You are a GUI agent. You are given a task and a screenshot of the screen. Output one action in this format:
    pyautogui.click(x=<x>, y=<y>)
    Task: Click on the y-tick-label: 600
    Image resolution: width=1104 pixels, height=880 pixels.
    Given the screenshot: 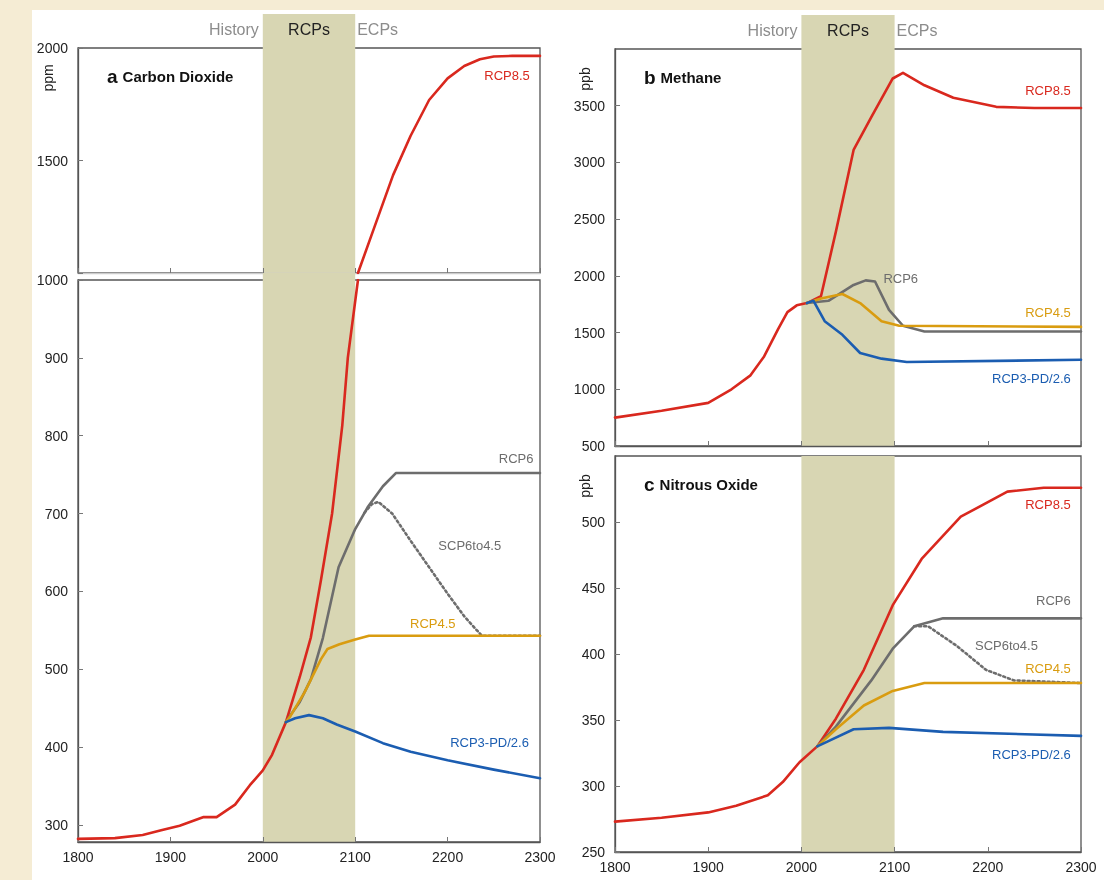 What is the action you would take?
    pyautogui.click(x=56, y=591)
    